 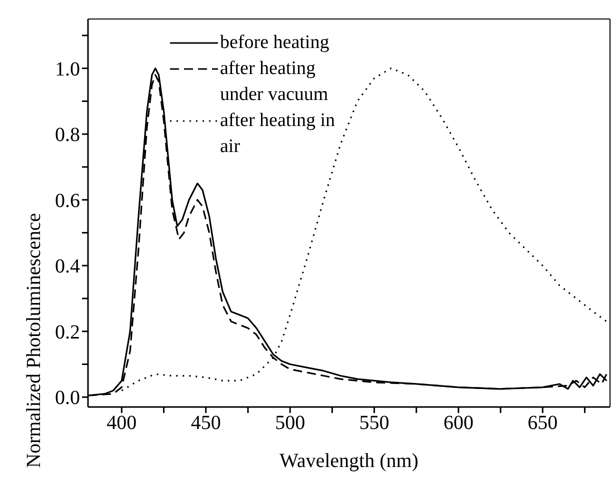 What do you see at coordinates (67, 267) in the screenshot?
I see `y-tick-label: 0.4` at bounding box center [67, 267].